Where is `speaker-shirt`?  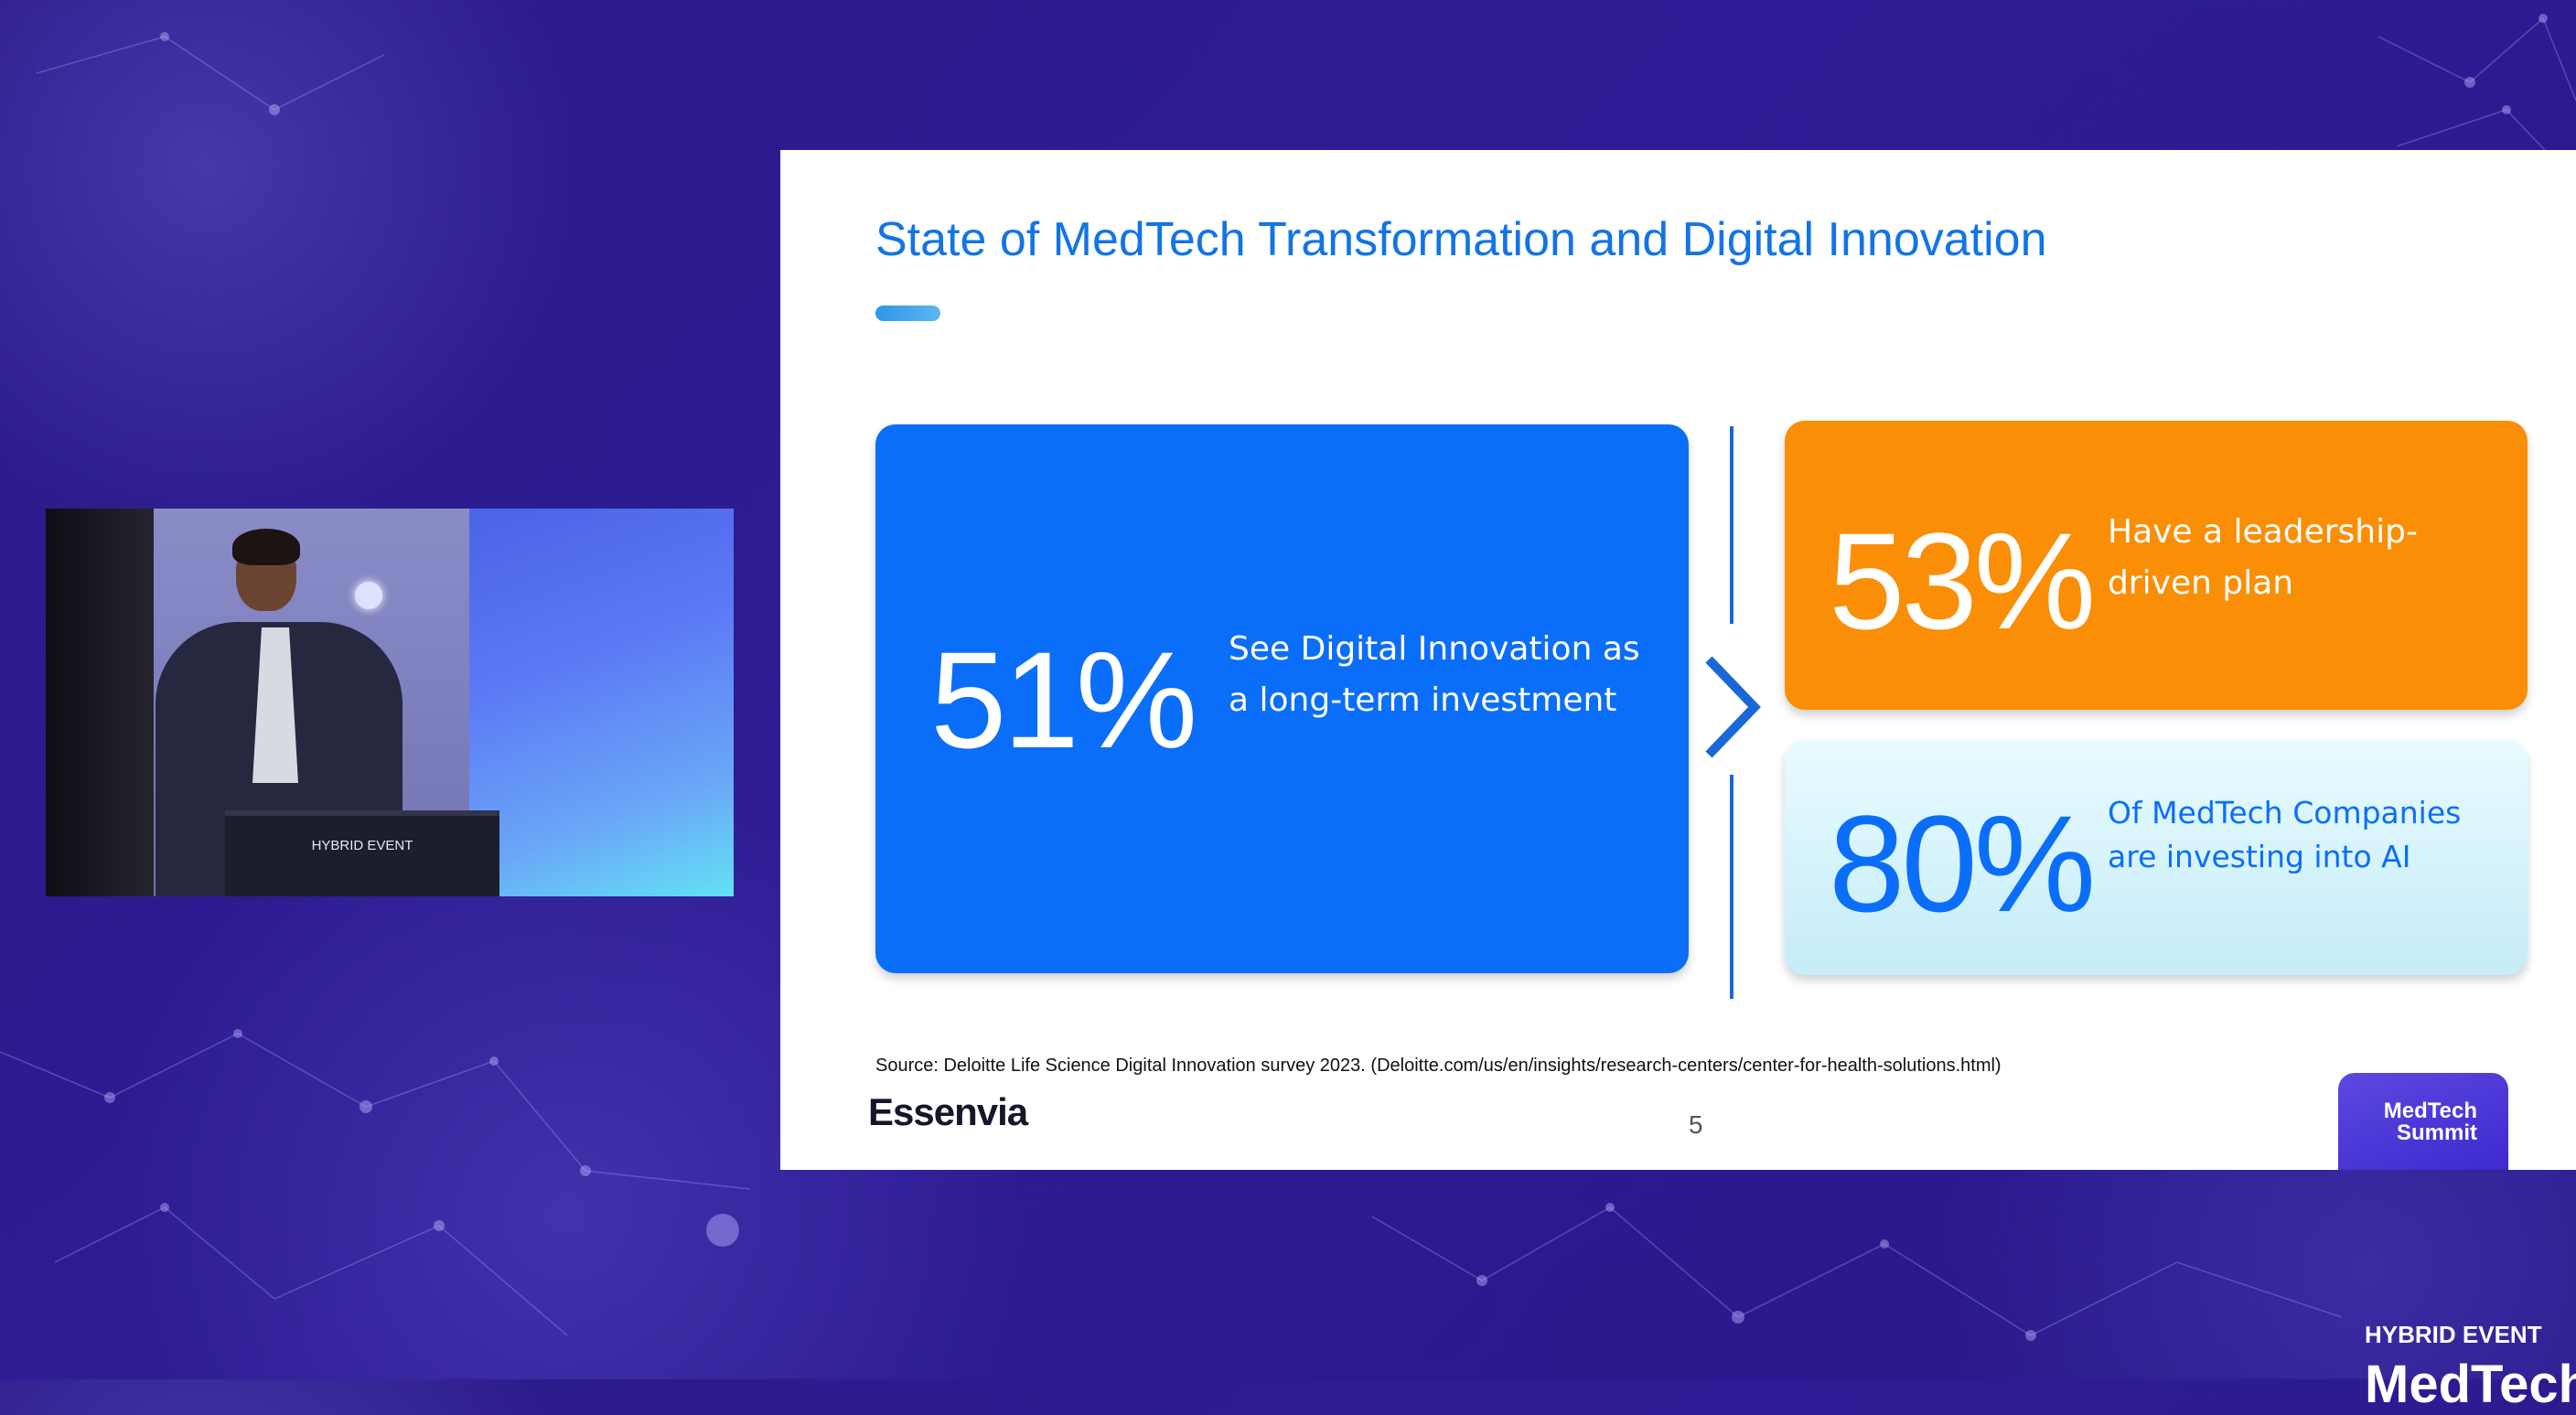 speaker-shirt is located at coordinates (275, 705).